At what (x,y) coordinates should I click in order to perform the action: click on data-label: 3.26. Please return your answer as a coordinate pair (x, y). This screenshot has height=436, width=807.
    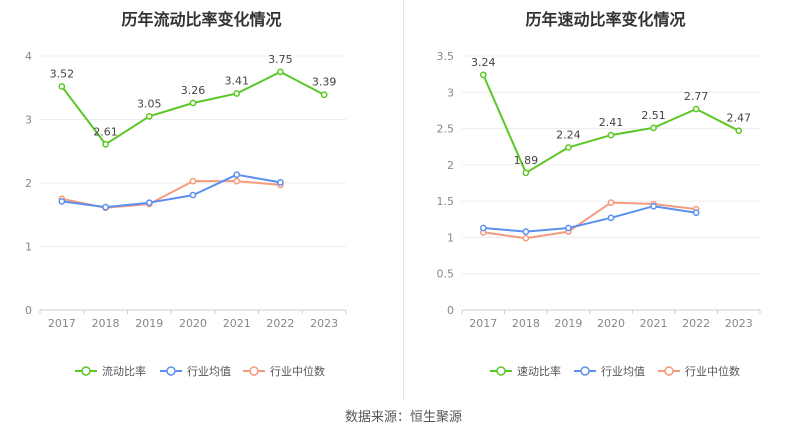
    Looking at the image, I should click on (193, 90).